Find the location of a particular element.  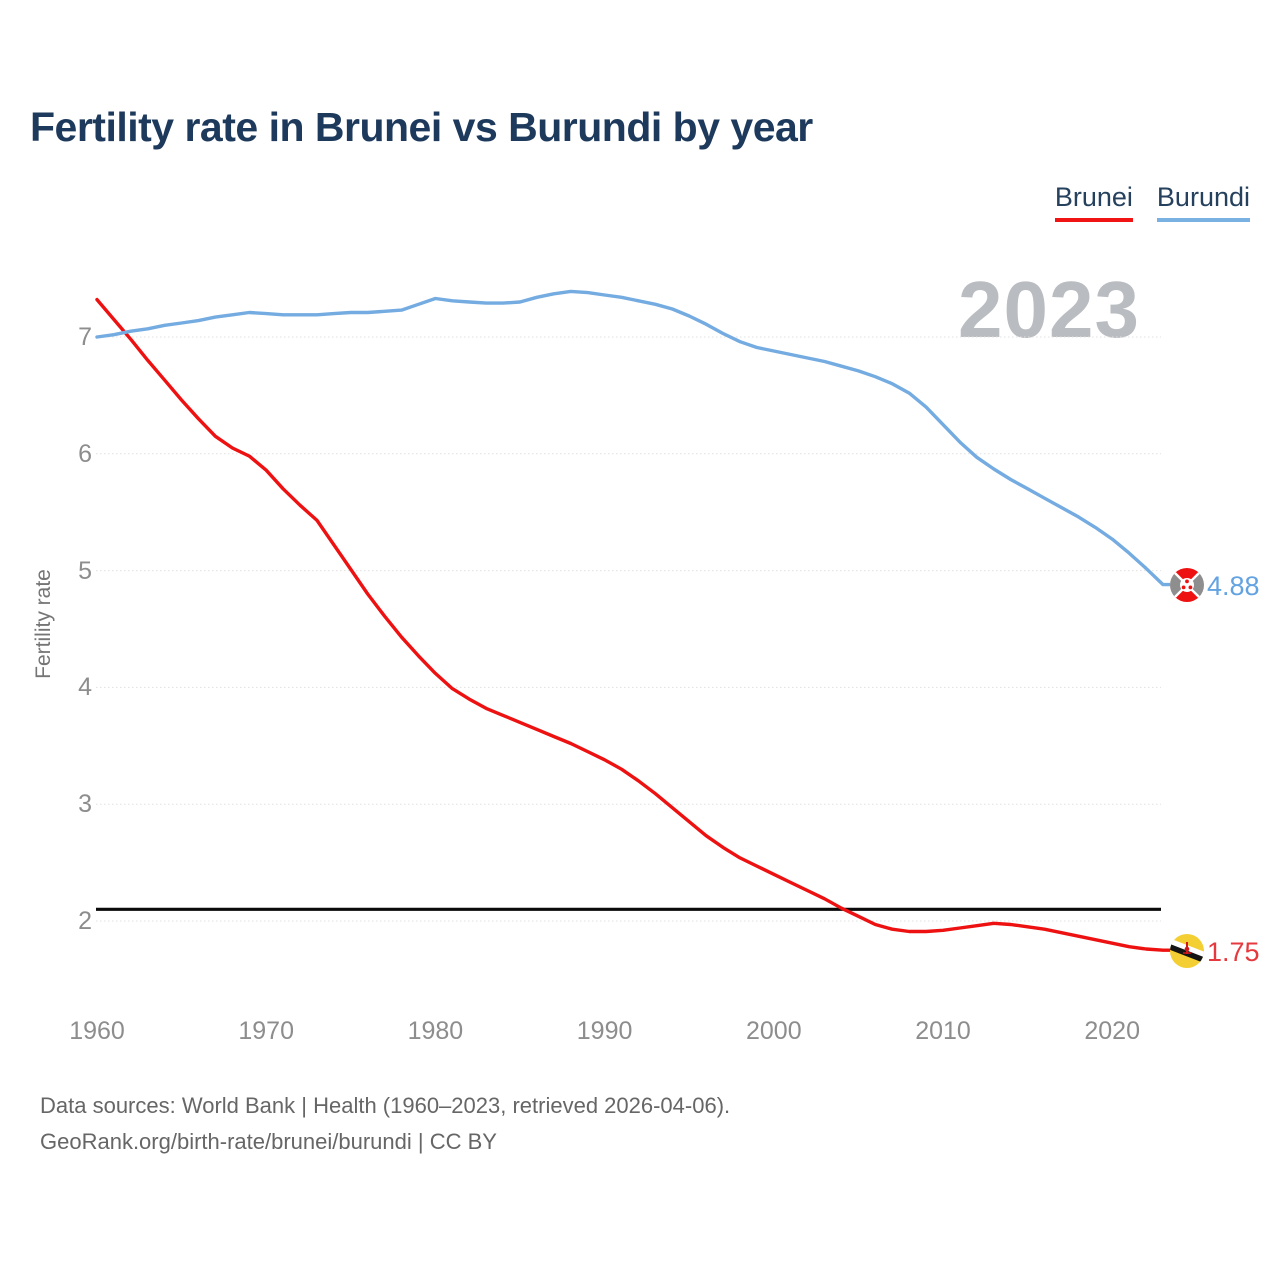

x-tick-1980: 1980 is located at coordinates (435, 1031).